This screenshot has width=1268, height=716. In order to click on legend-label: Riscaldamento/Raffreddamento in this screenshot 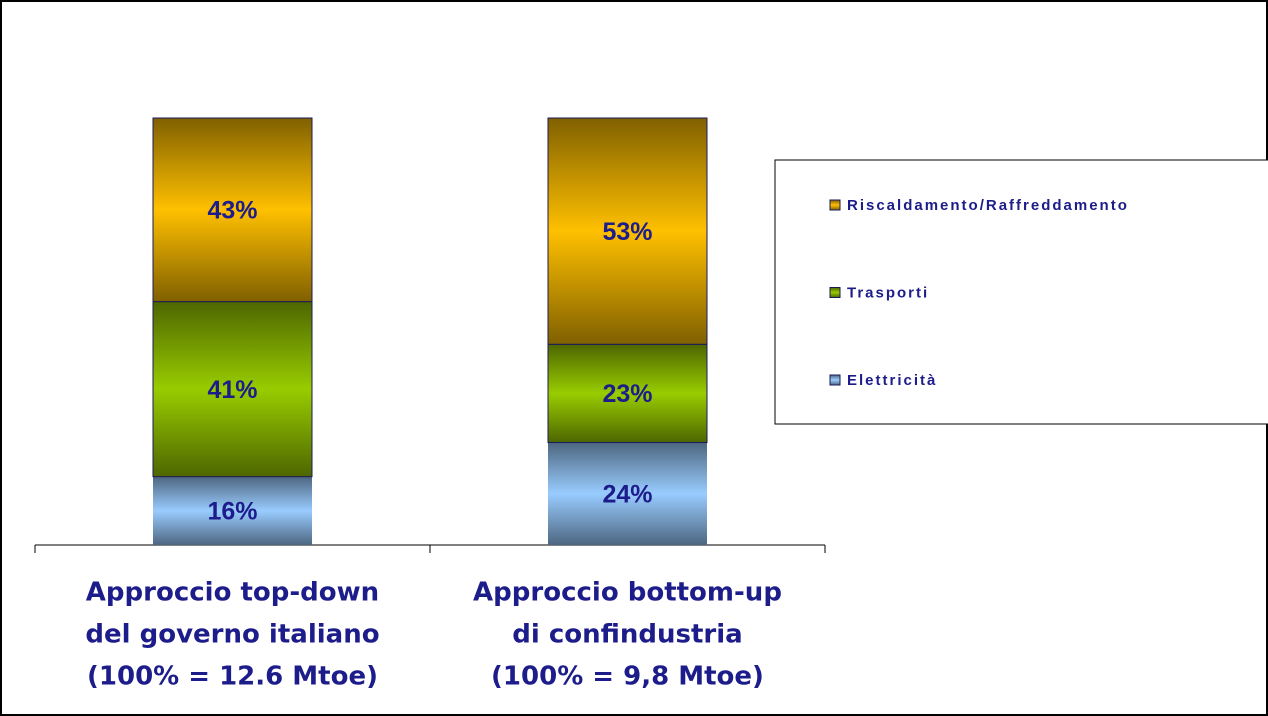, I will do `click(988, 205)`.